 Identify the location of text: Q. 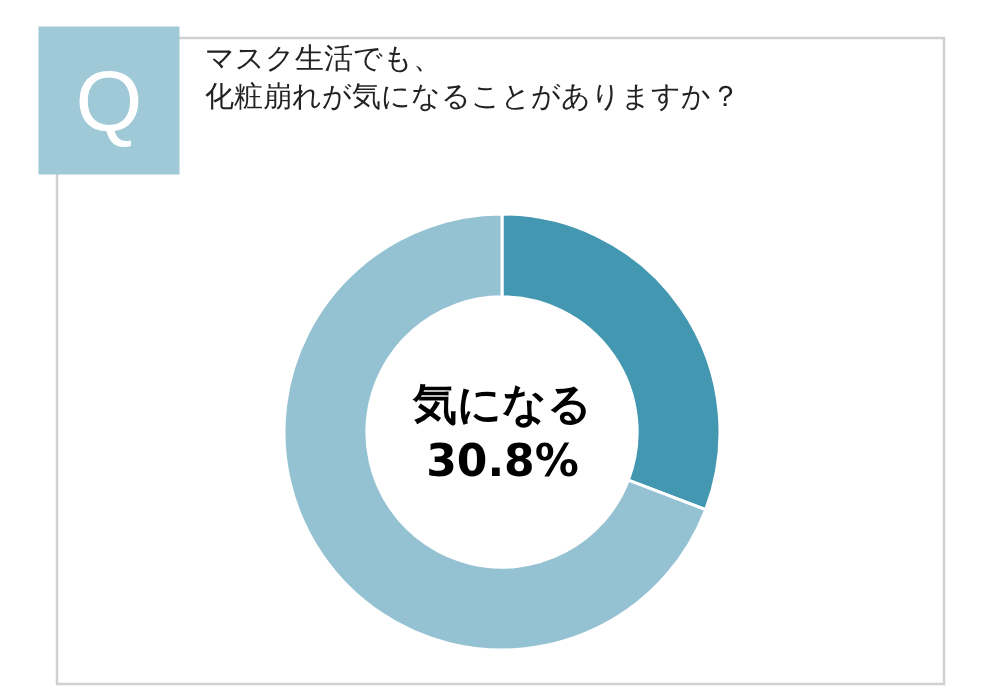
(109, 100).